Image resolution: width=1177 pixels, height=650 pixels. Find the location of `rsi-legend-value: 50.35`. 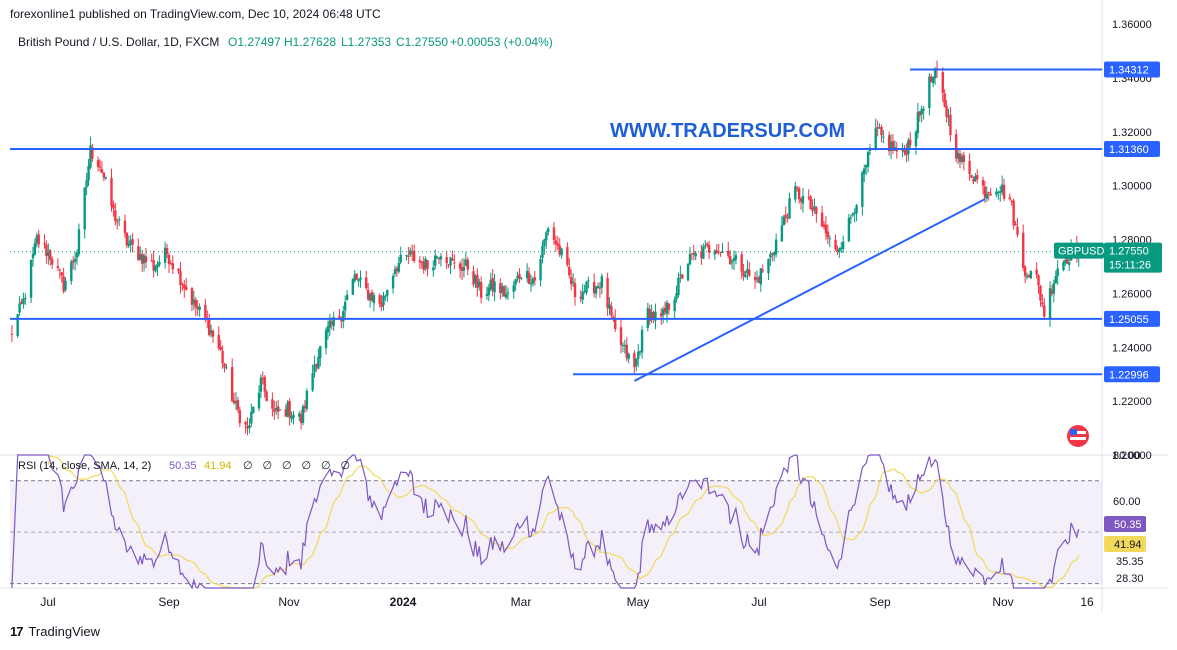

rsi-legend-value: 50.35 is located at coordinates (183, 466).